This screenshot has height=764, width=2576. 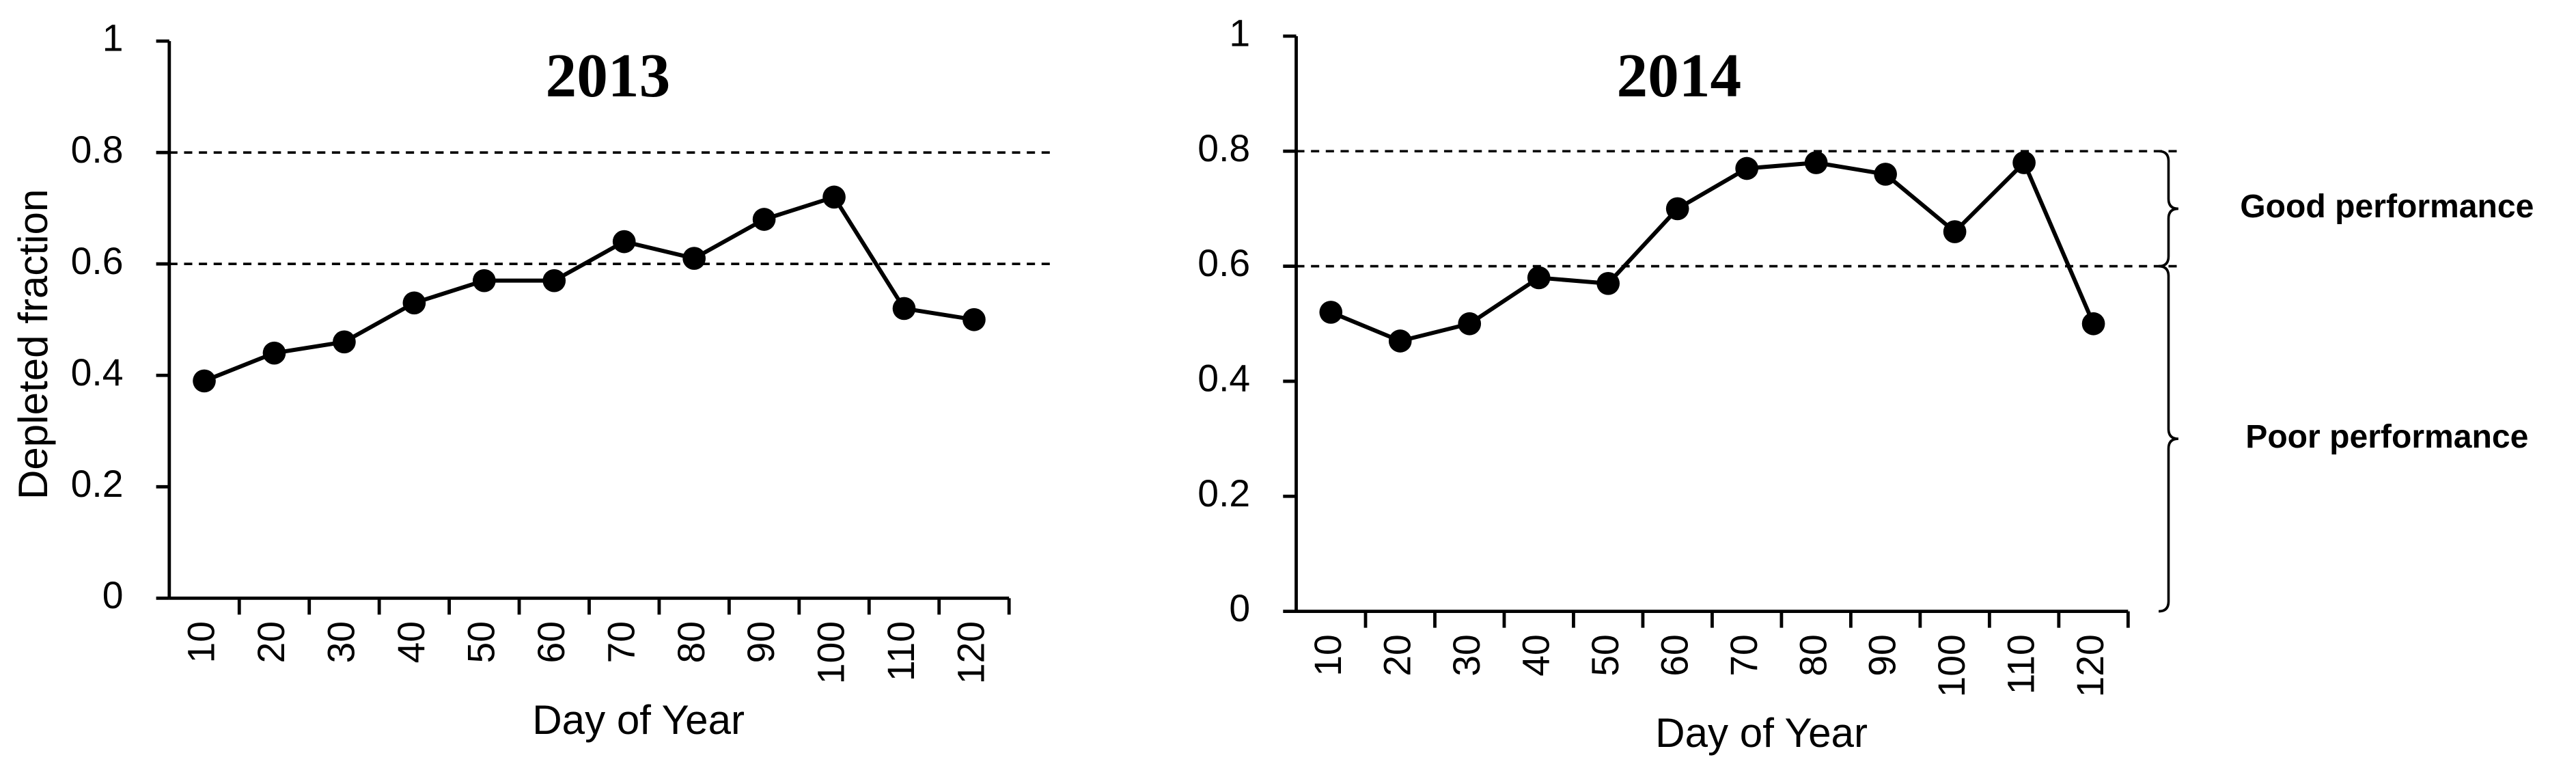 I want to click on annotation: Good performance, so click(x=2387, y=206).